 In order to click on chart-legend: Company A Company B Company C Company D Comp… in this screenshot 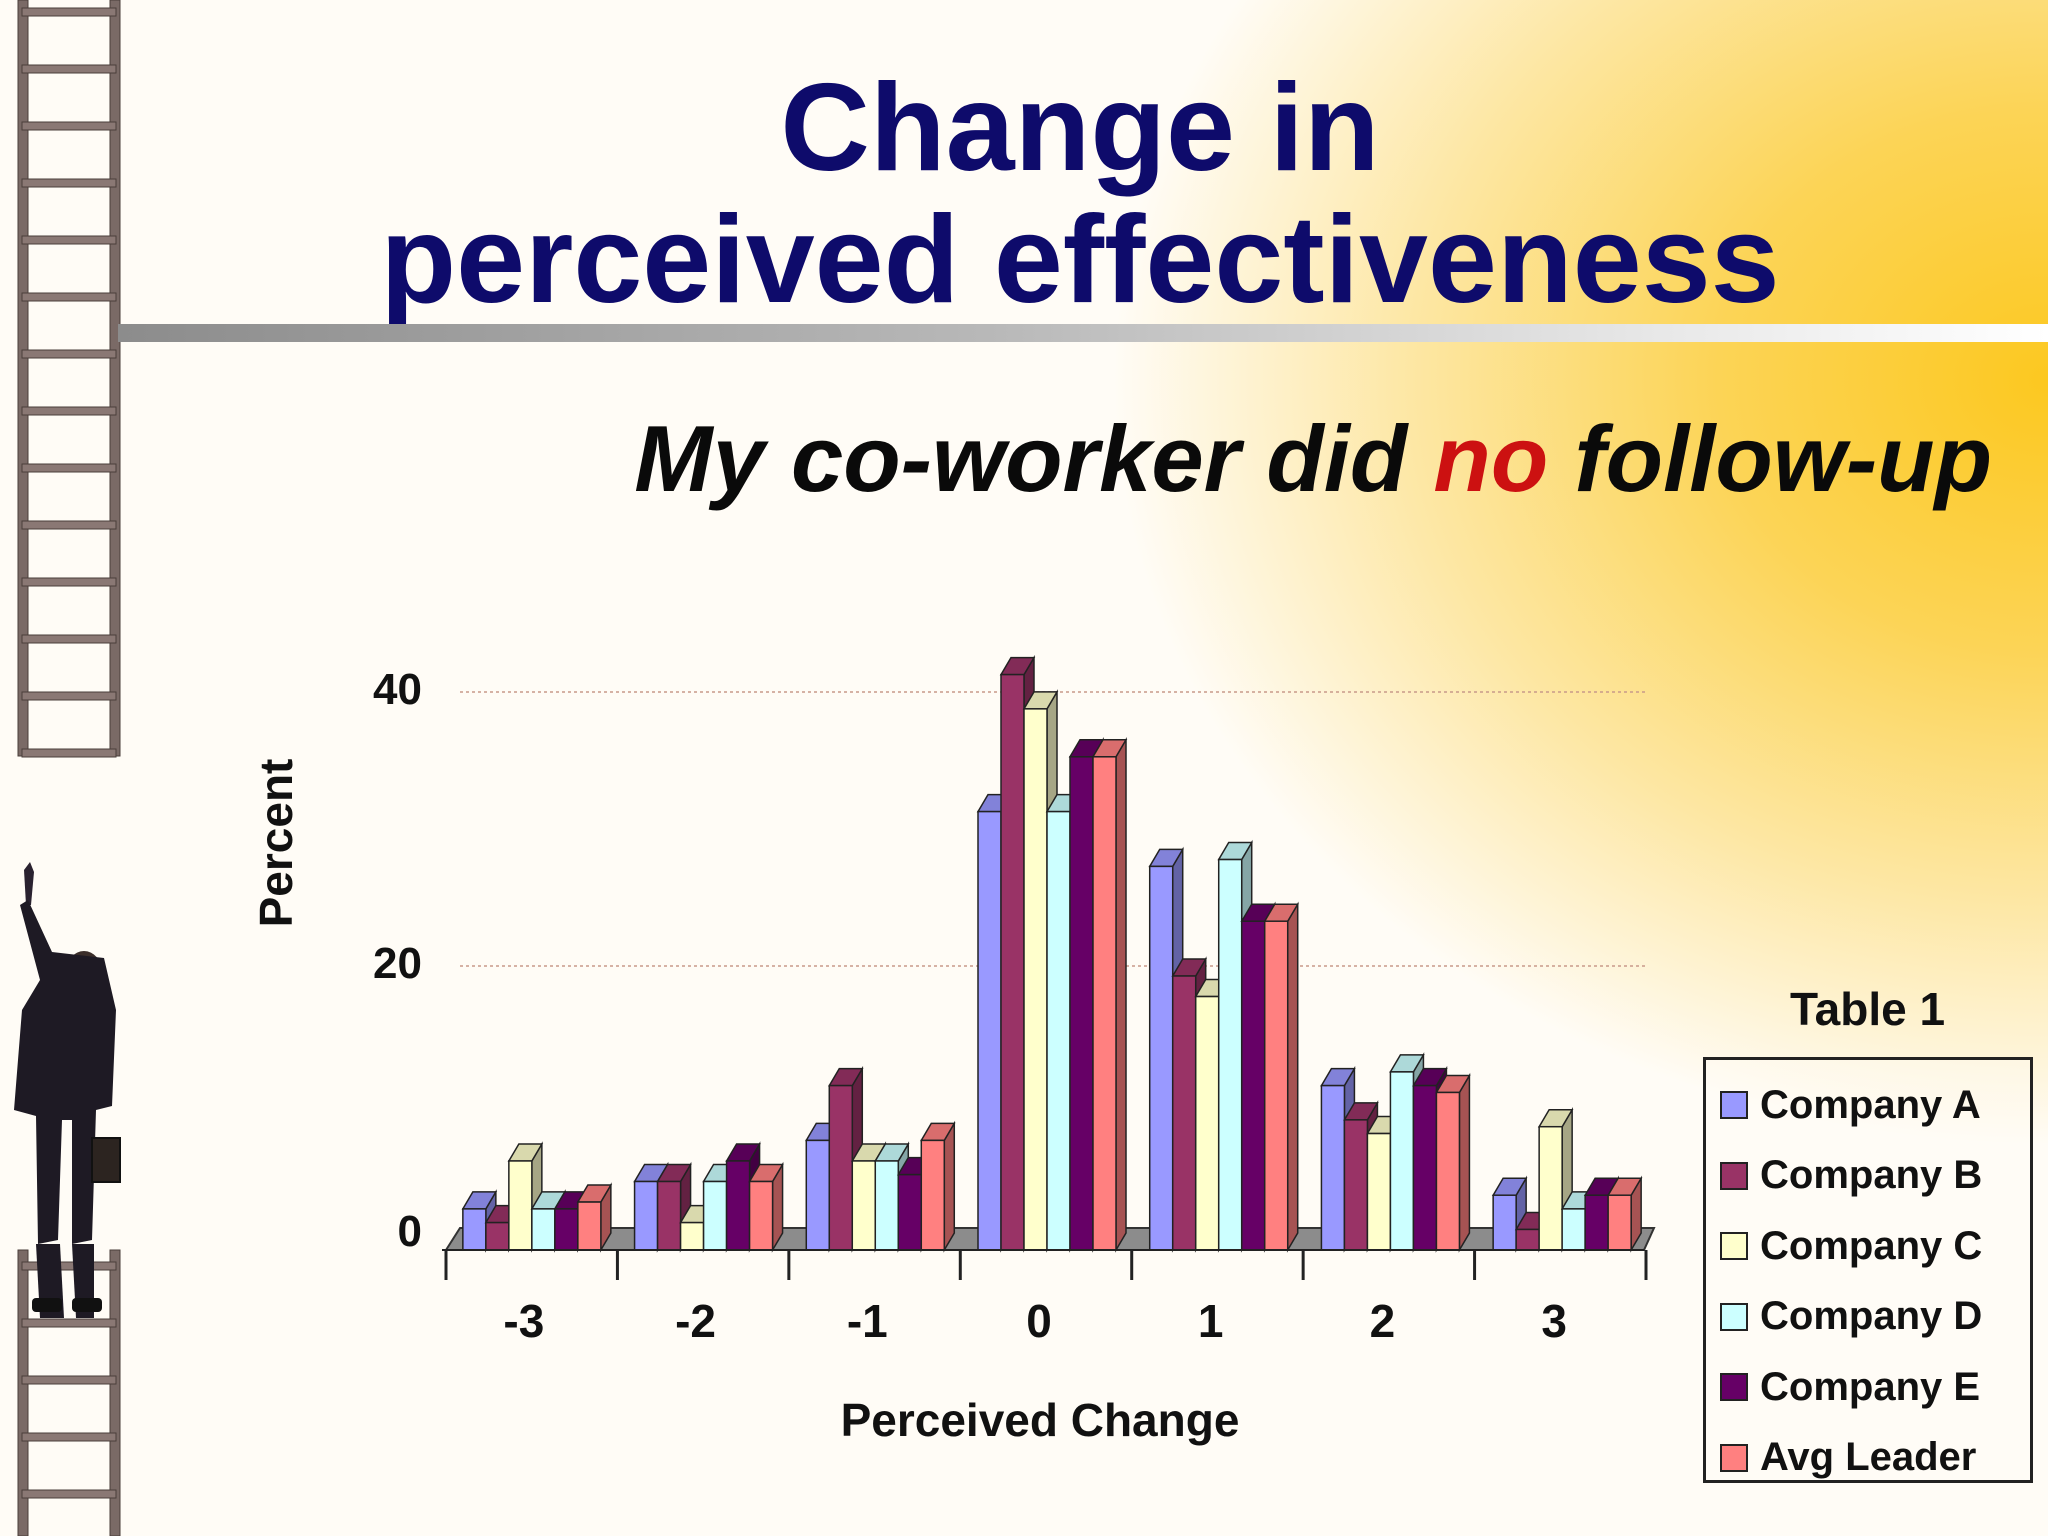, I will do `click(1868, 1270)`.